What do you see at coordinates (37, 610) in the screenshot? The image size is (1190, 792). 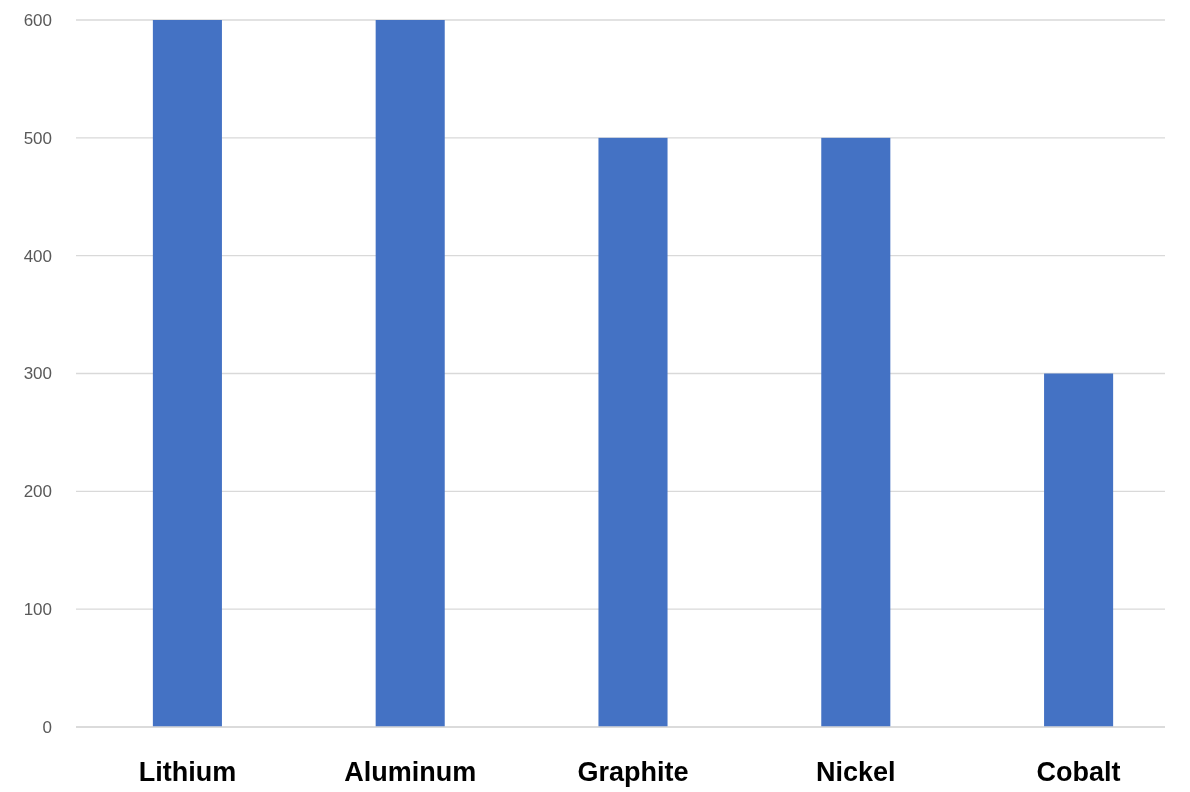 I see `y-tick-label: 100` at bounding box center [37, 610].